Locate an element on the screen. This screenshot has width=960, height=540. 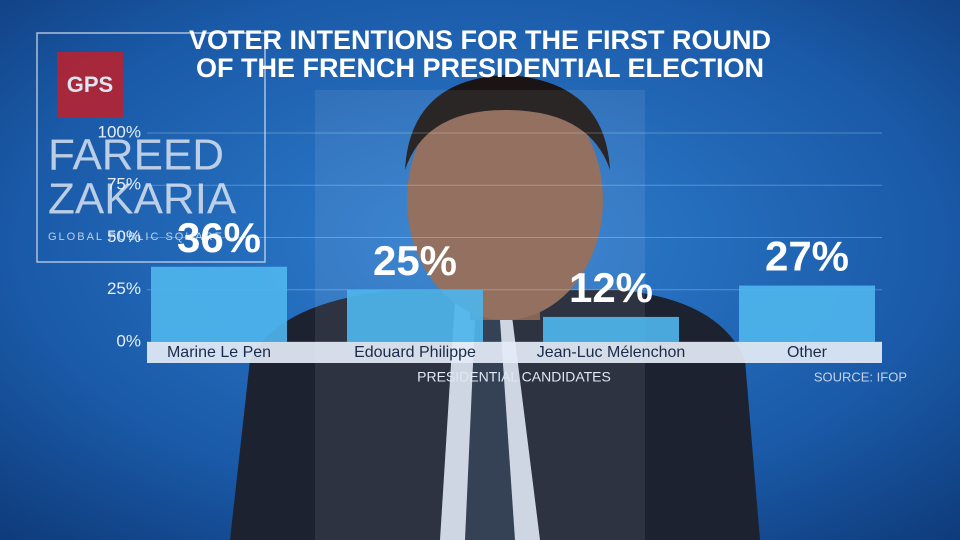
y-tick-label: 75% is located at coordinates (124, 184).